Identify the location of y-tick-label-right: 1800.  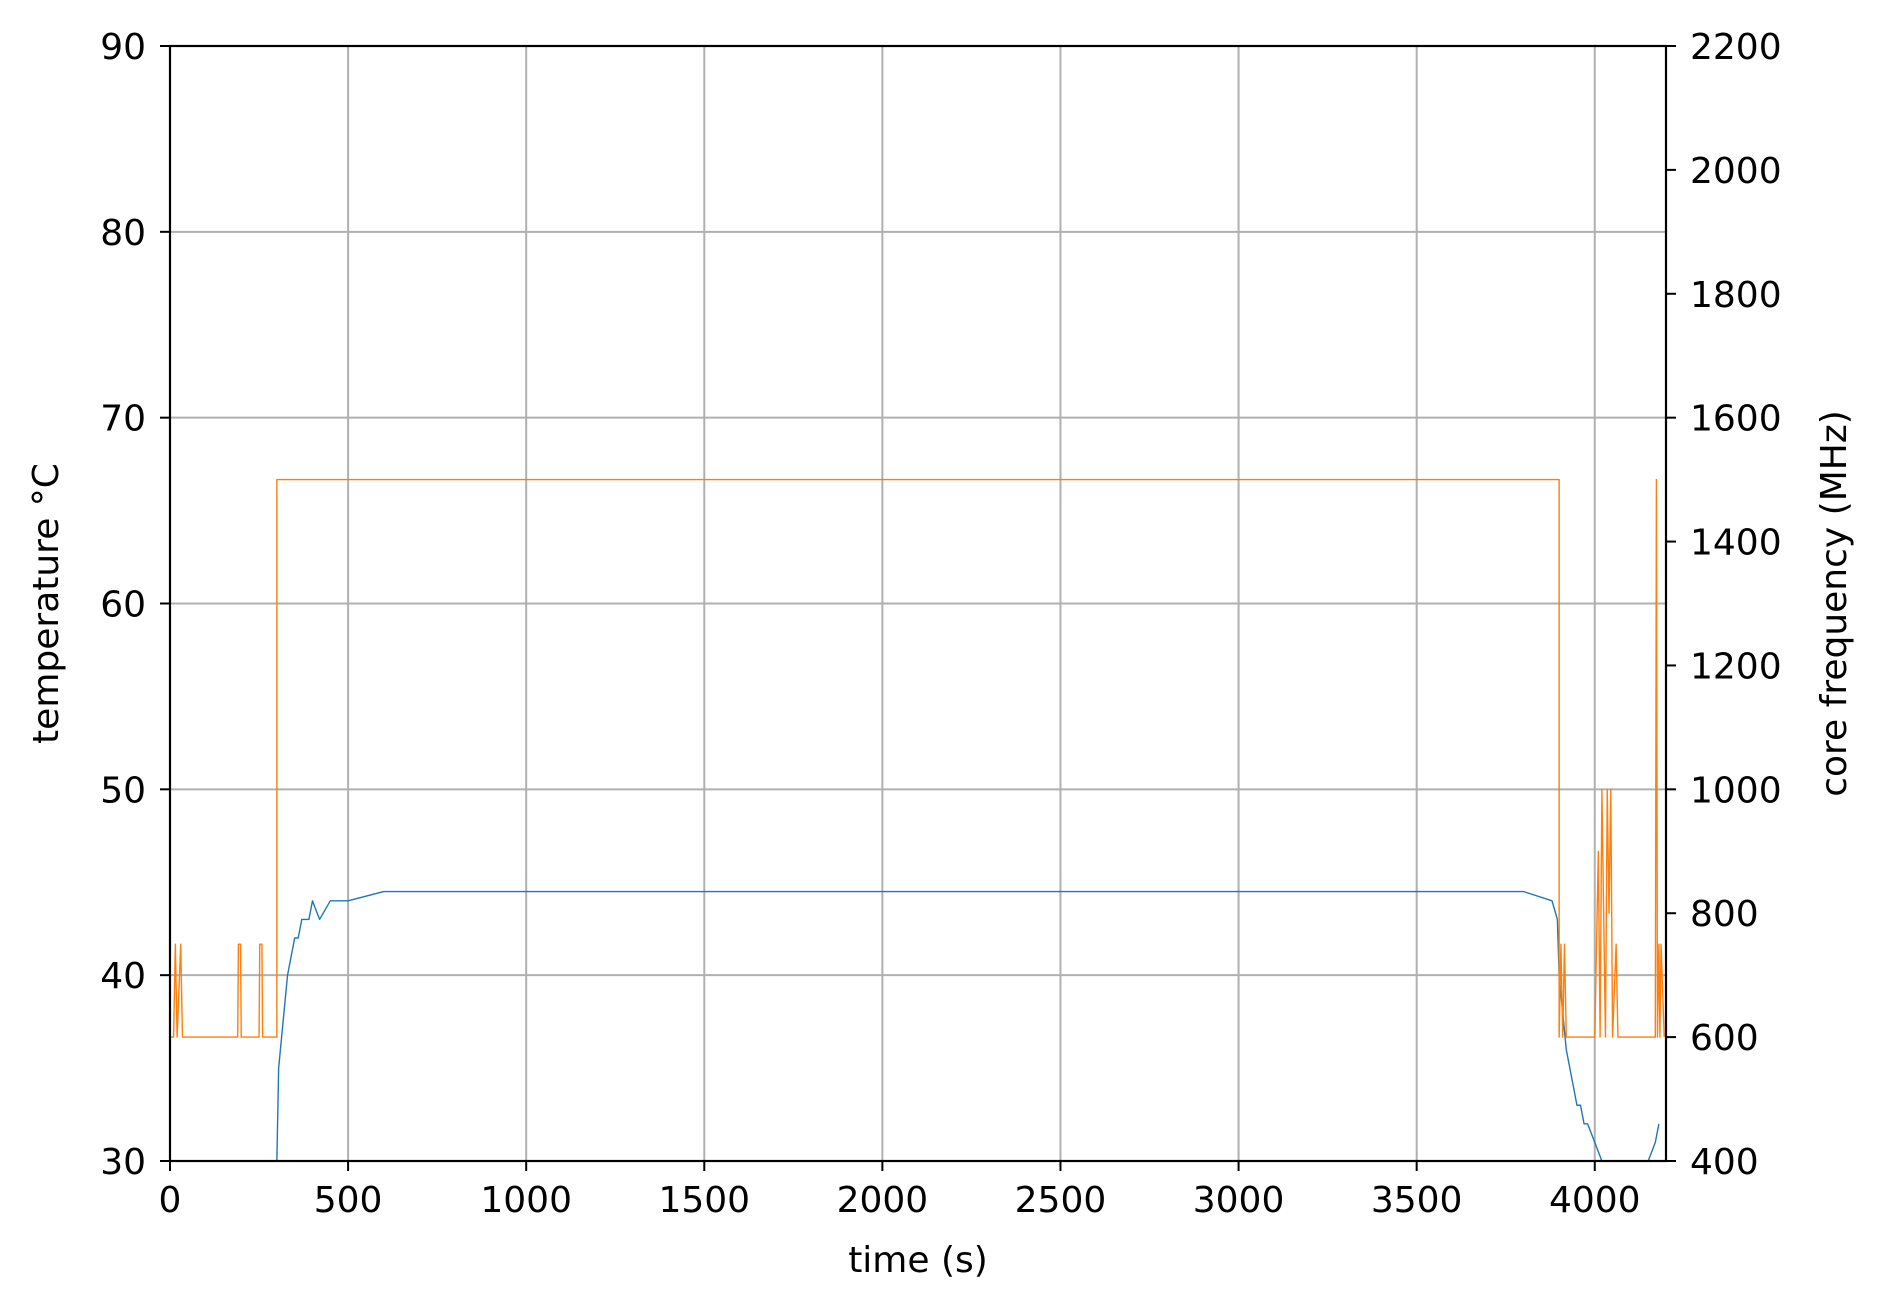
(1736, 295).